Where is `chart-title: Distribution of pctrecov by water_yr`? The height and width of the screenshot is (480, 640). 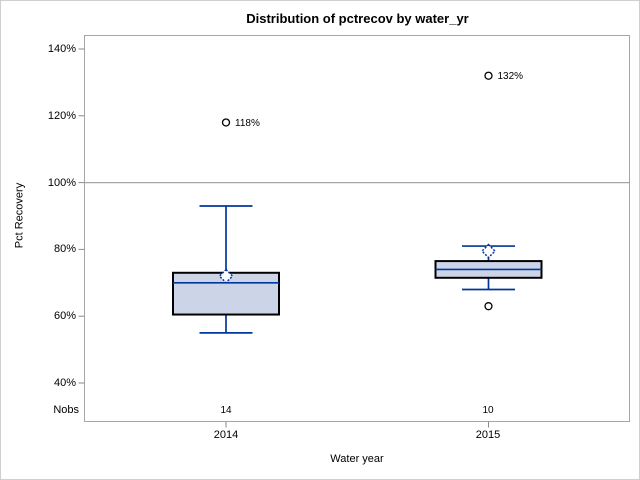
chart-title: Distribution of pctrecov by water_yr is located at coordinates (357, 18).